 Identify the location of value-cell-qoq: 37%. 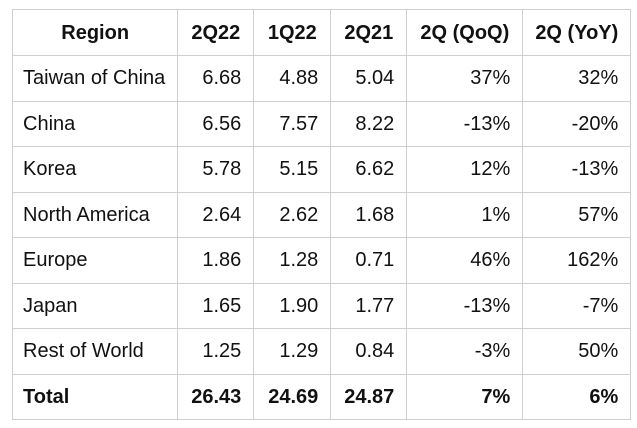
(465, 78).